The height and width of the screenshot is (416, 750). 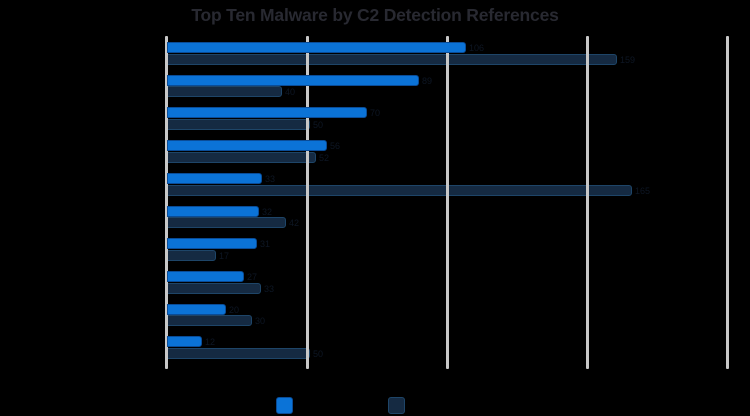 What do you see at coordinates (643, 190) in the screenshot?
I see `series-dark-navy-value-label: 165` at bounding box center [643, 190].